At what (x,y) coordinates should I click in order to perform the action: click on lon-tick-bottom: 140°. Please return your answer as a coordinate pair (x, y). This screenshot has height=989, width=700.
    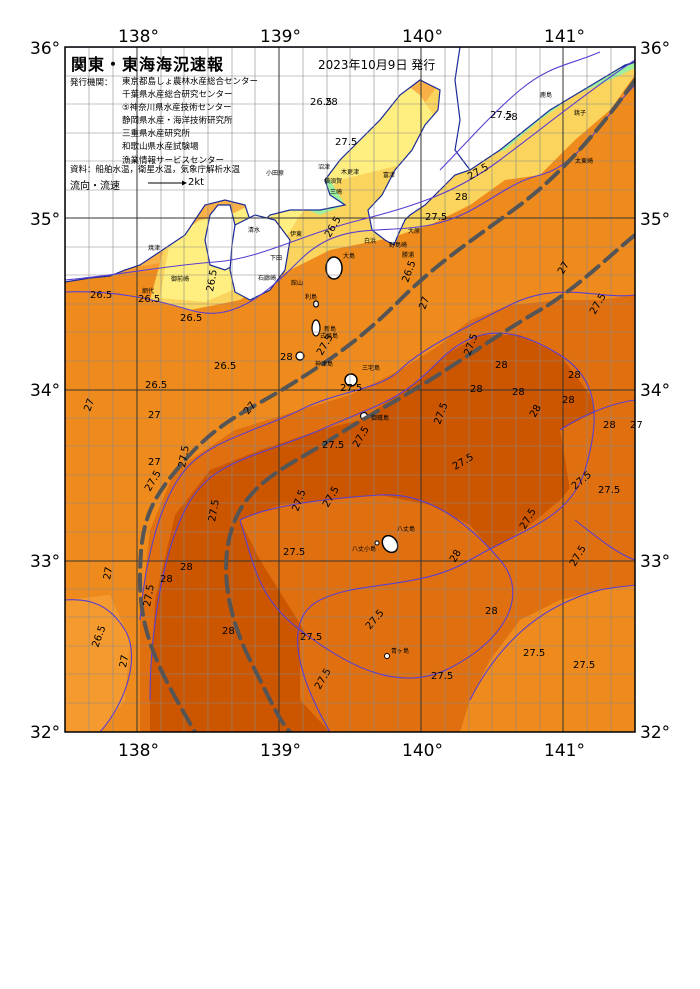
    Looking at the image, I should click on (422, 751).